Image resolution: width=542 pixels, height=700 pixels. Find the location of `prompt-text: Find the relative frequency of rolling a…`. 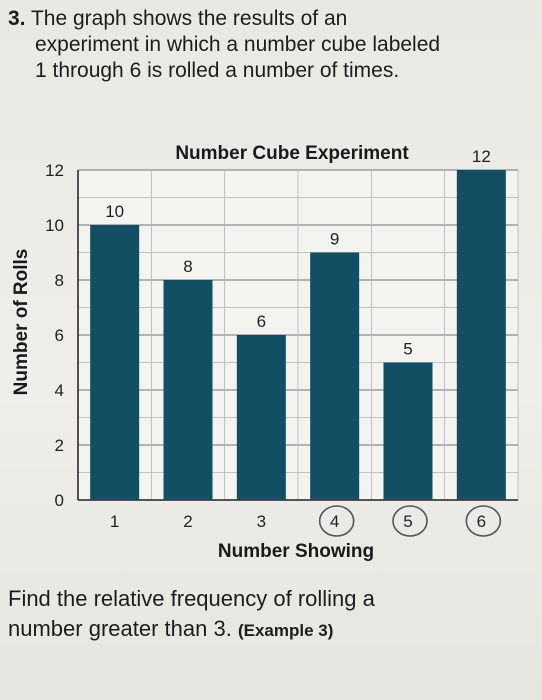

prompt-text: Find the relative frequency of rolling a… is located at coordinates (268, 615).